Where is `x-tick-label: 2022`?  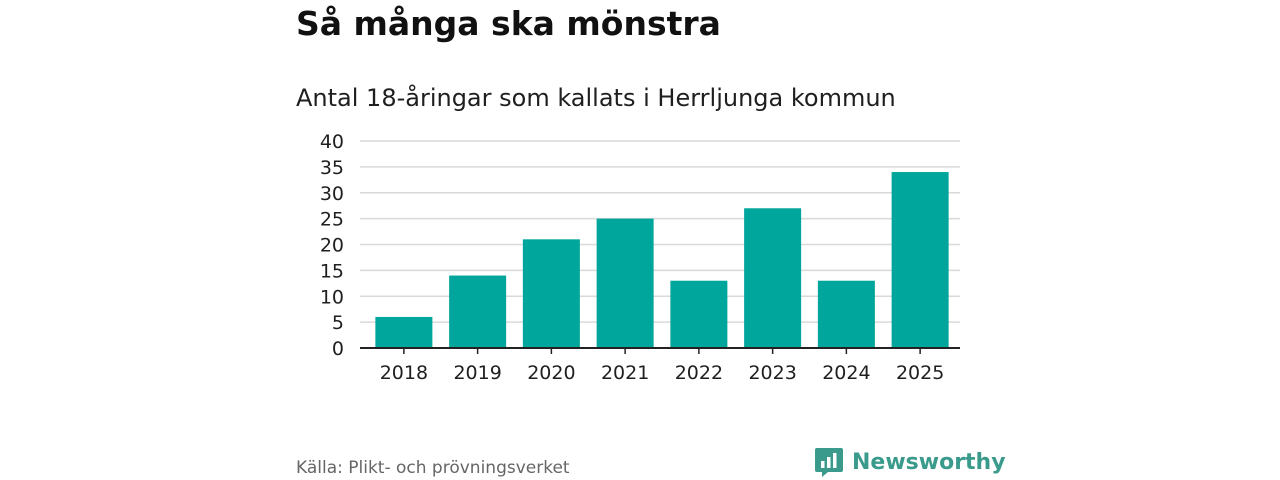
x-tick-label: 2022 is located at coordinates (699, 373).